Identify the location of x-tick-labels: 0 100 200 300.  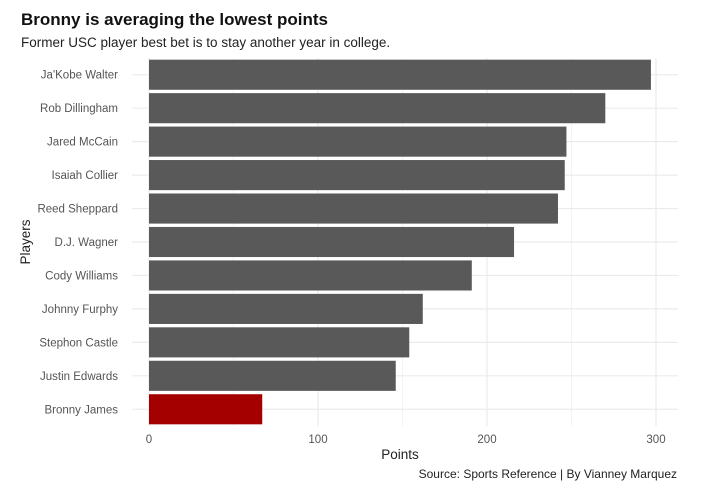
(406, 440).